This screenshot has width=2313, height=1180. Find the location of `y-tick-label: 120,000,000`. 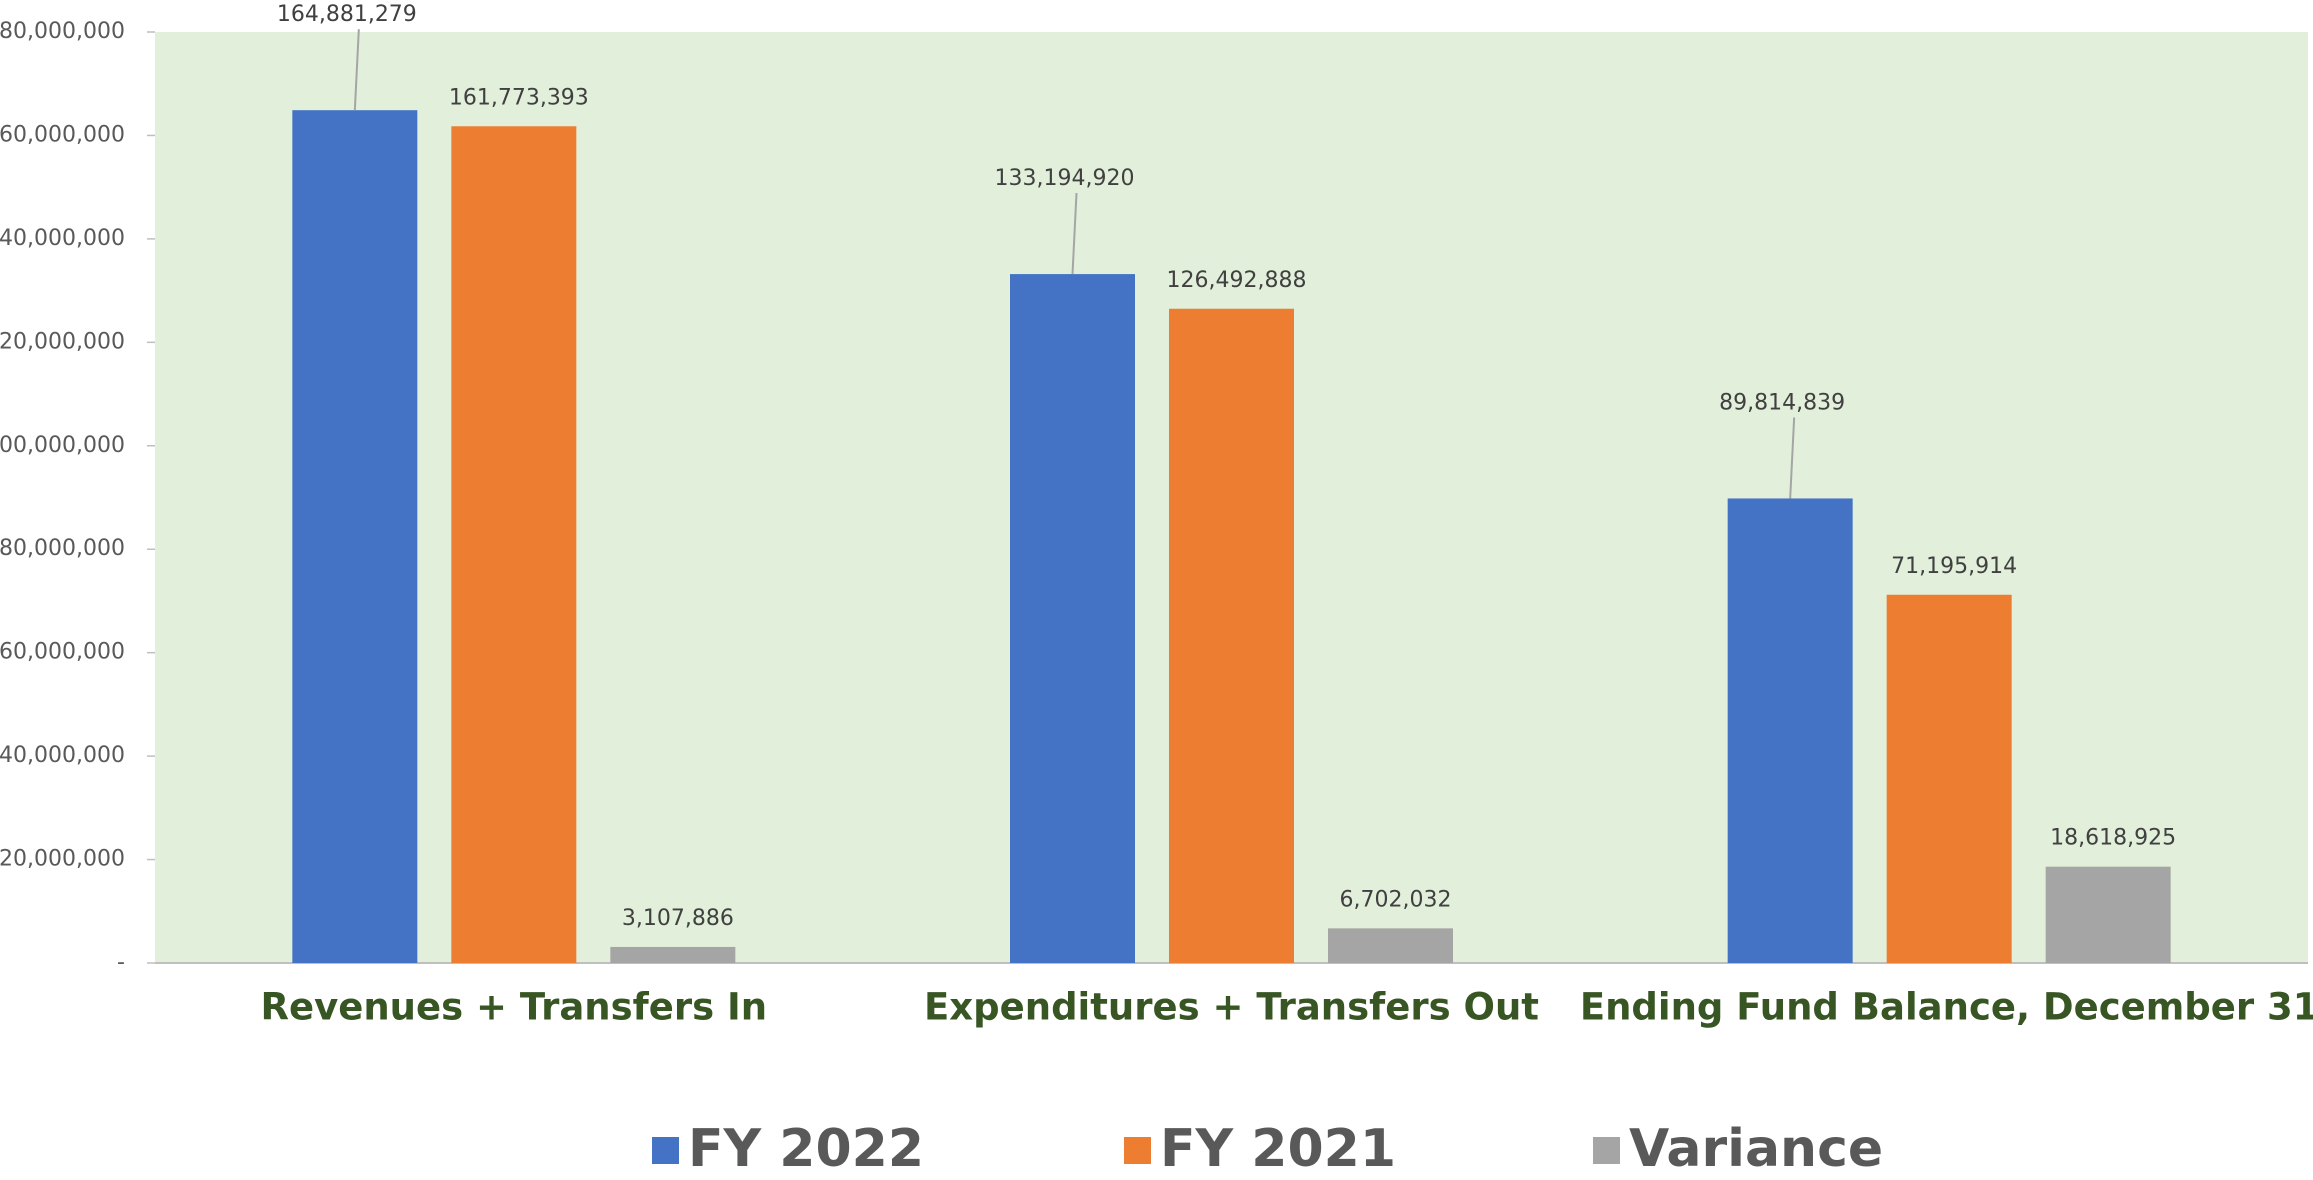

y-tick-label: 120,000,000 is located at coordinates (62, 341).